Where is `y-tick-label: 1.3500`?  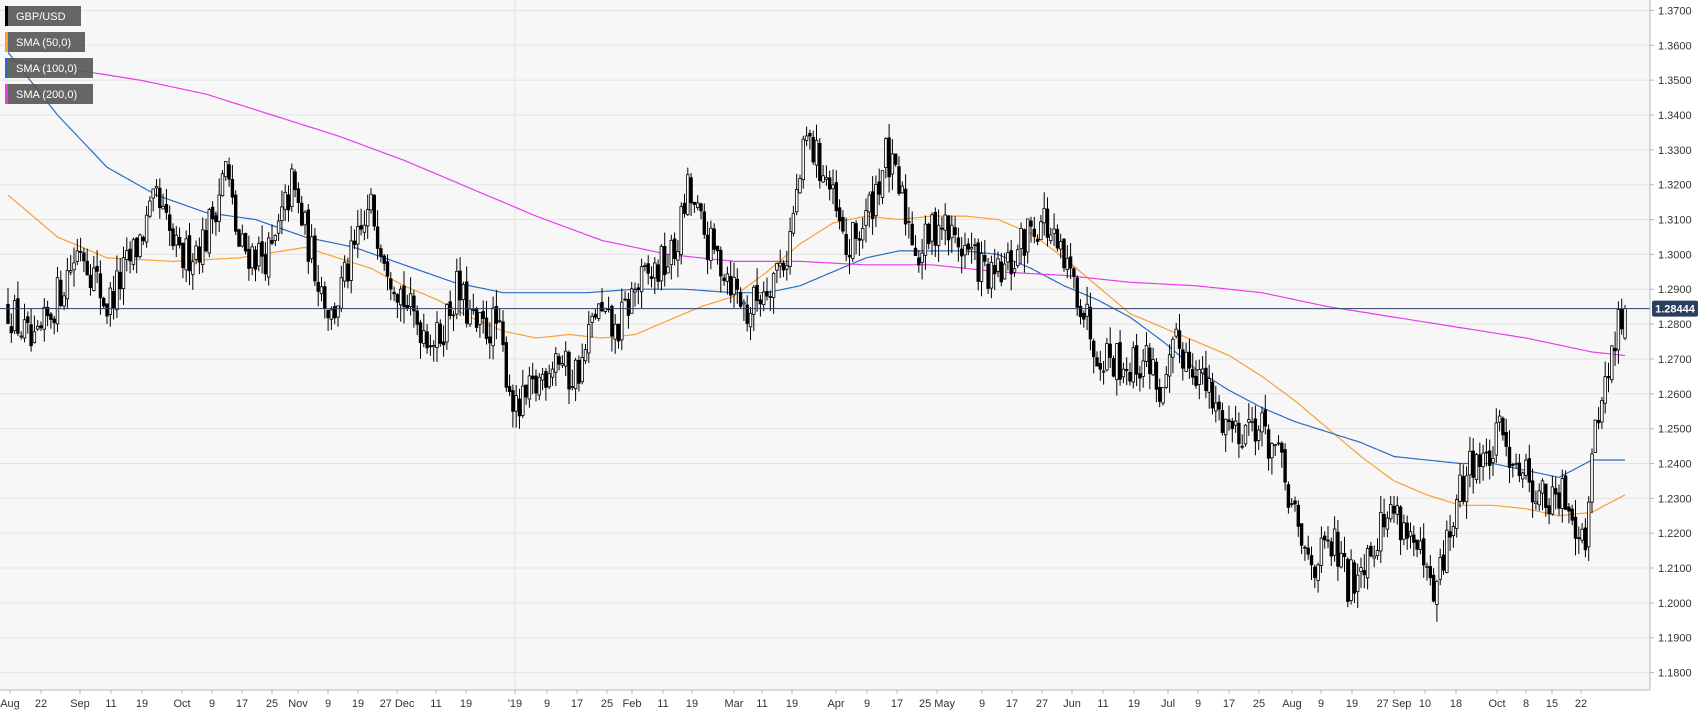 y-tick-label: 1.3500 is located at coordinates (1675, 81).